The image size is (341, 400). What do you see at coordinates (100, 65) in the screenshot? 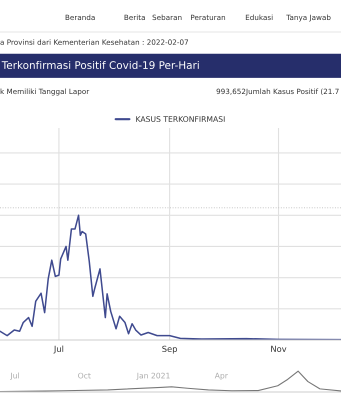
I see `chart-title: Terkonfirmasi Positif Covid-19 Per-Hari` at bounding box center [100, 65].